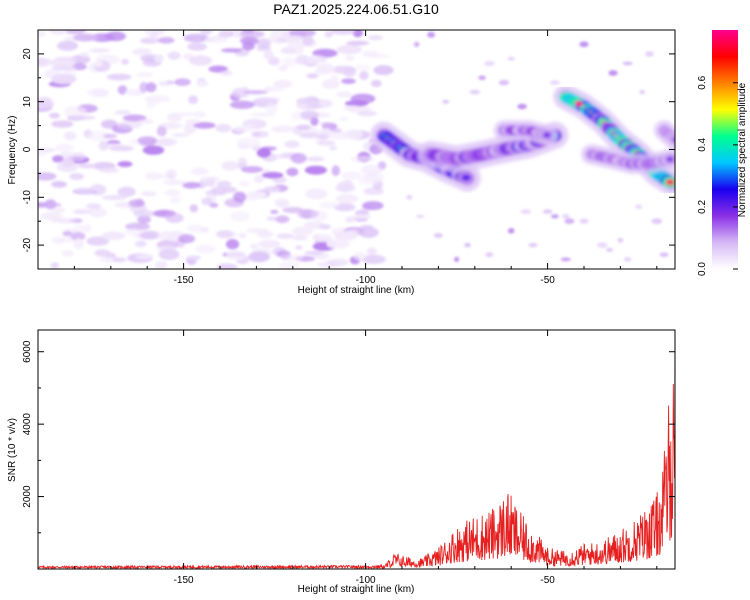  What do you see at coordinates (12, 450) in the screenshot?
I see `snr-y-axis-label: SNR (10 * v/v)` at bounding box center [12, 450].